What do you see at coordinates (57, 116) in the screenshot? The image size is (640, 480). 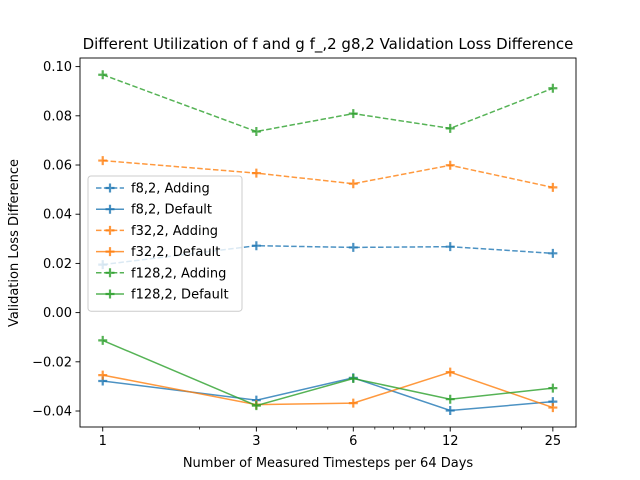 I see `y-tick-label: 0.08` at bounding box center [57, 116].